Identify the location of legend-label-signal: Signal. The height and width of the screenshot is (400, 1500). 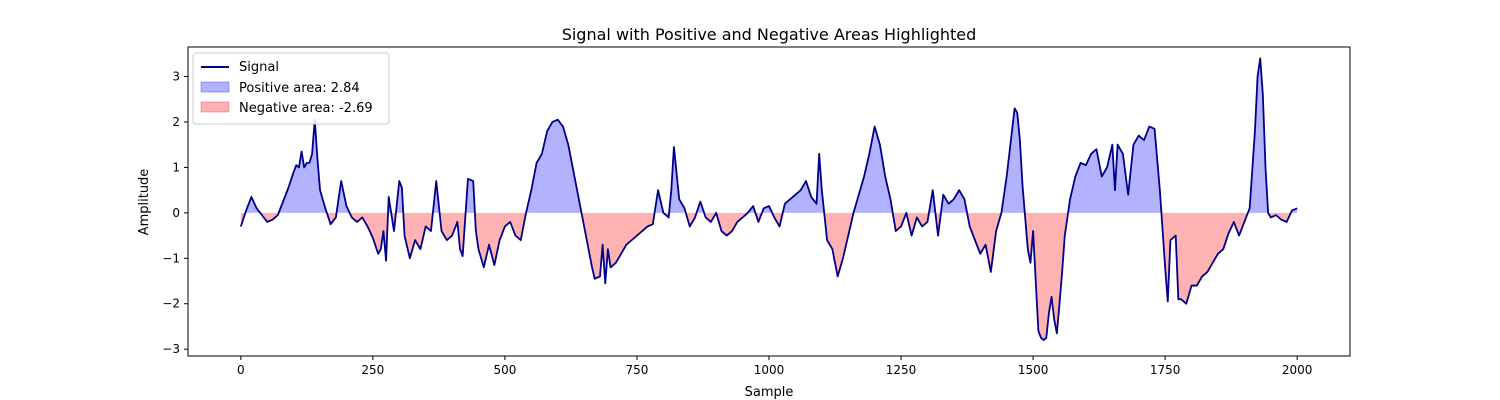
(259, 67).